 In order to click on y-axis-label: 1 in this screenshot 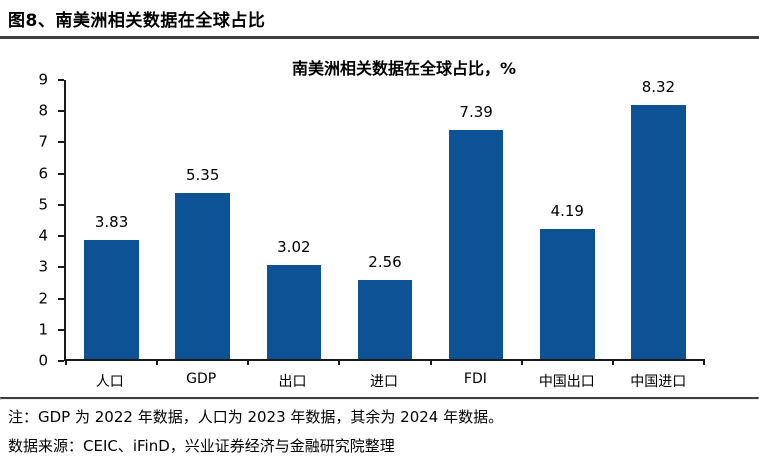, I will do `click(43, 329)`.